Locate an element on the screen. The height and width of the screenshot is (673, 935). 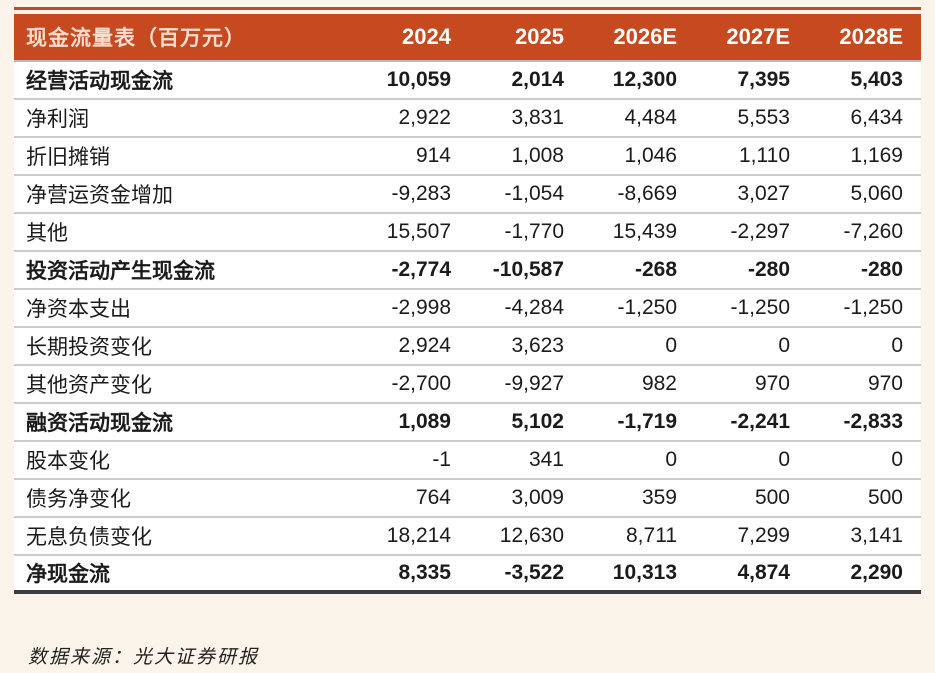
row-value: 3,027 is located at coordinates (763, 193).